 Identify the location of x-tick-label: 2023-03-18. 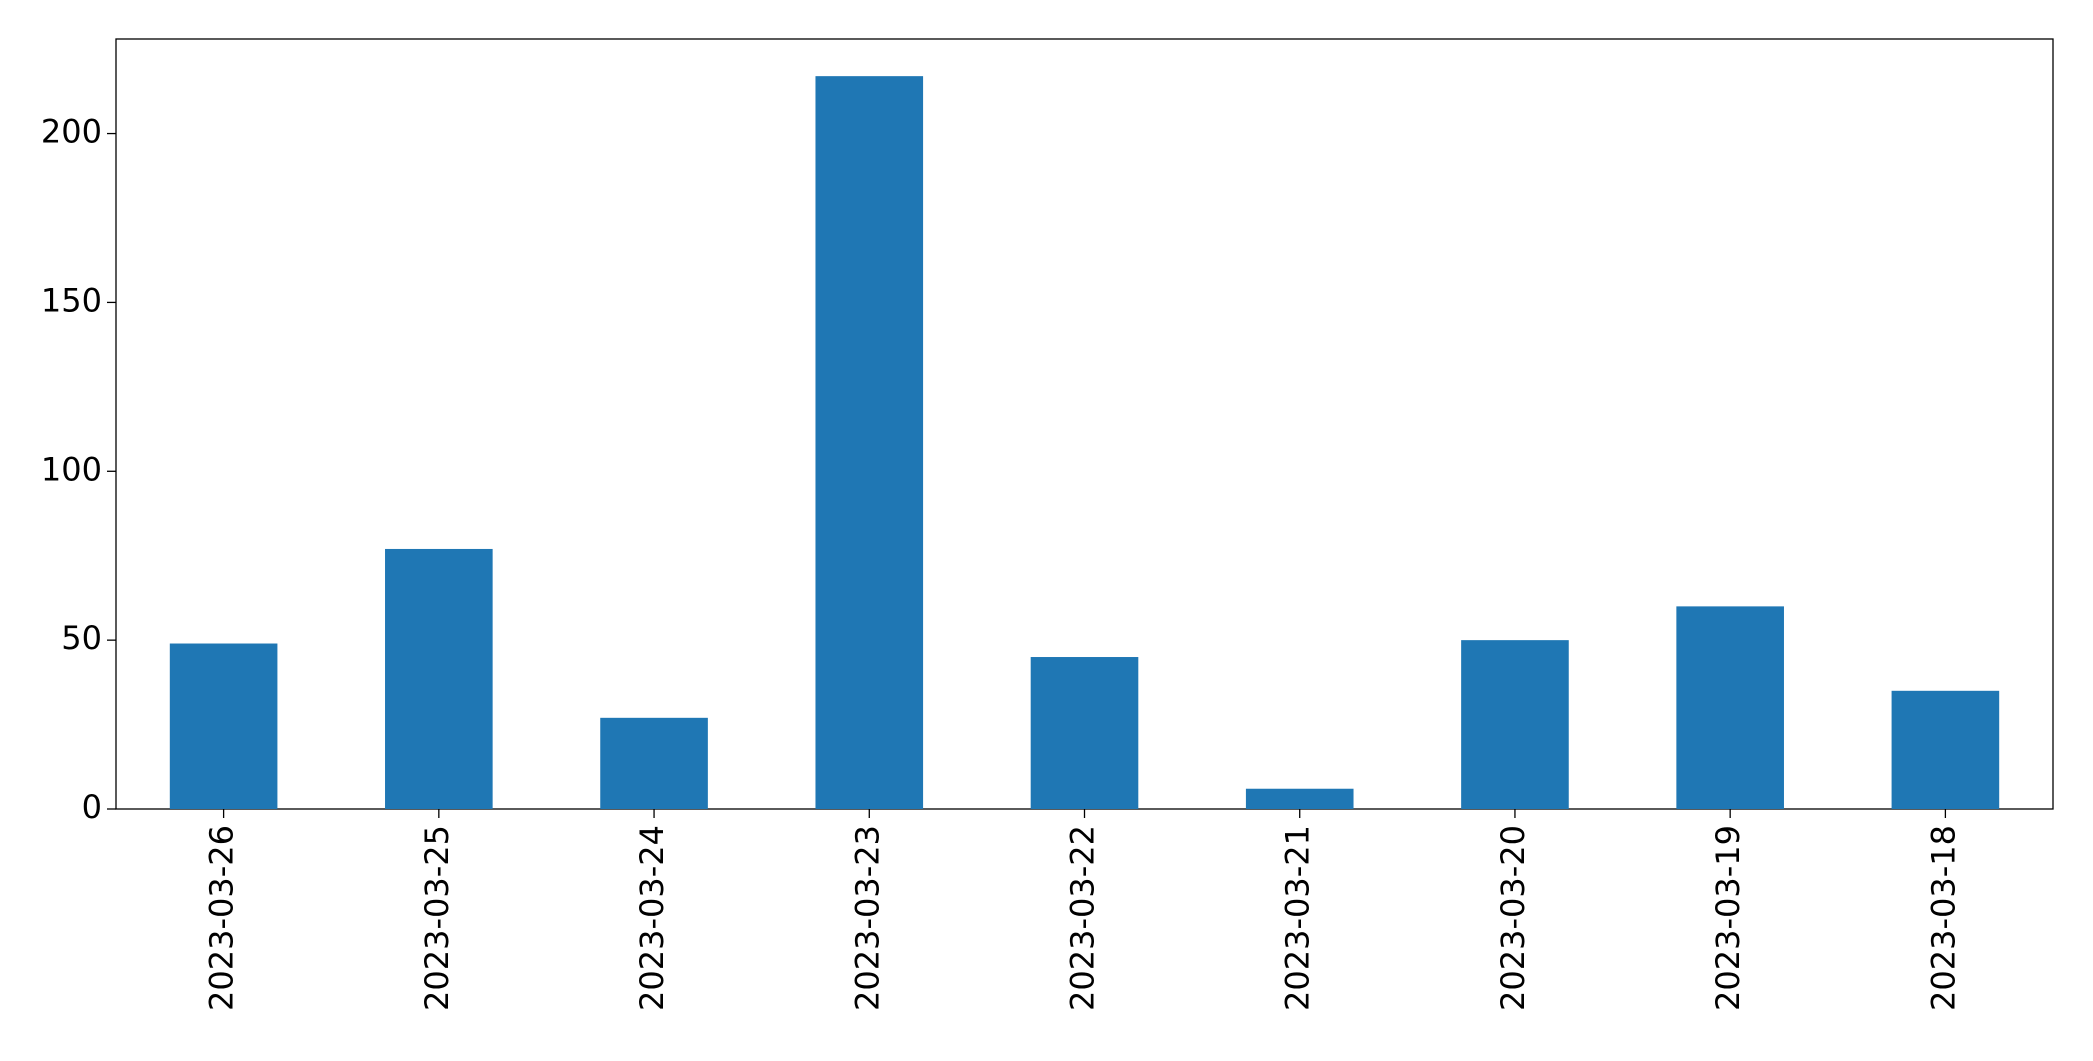
(1943, 918).